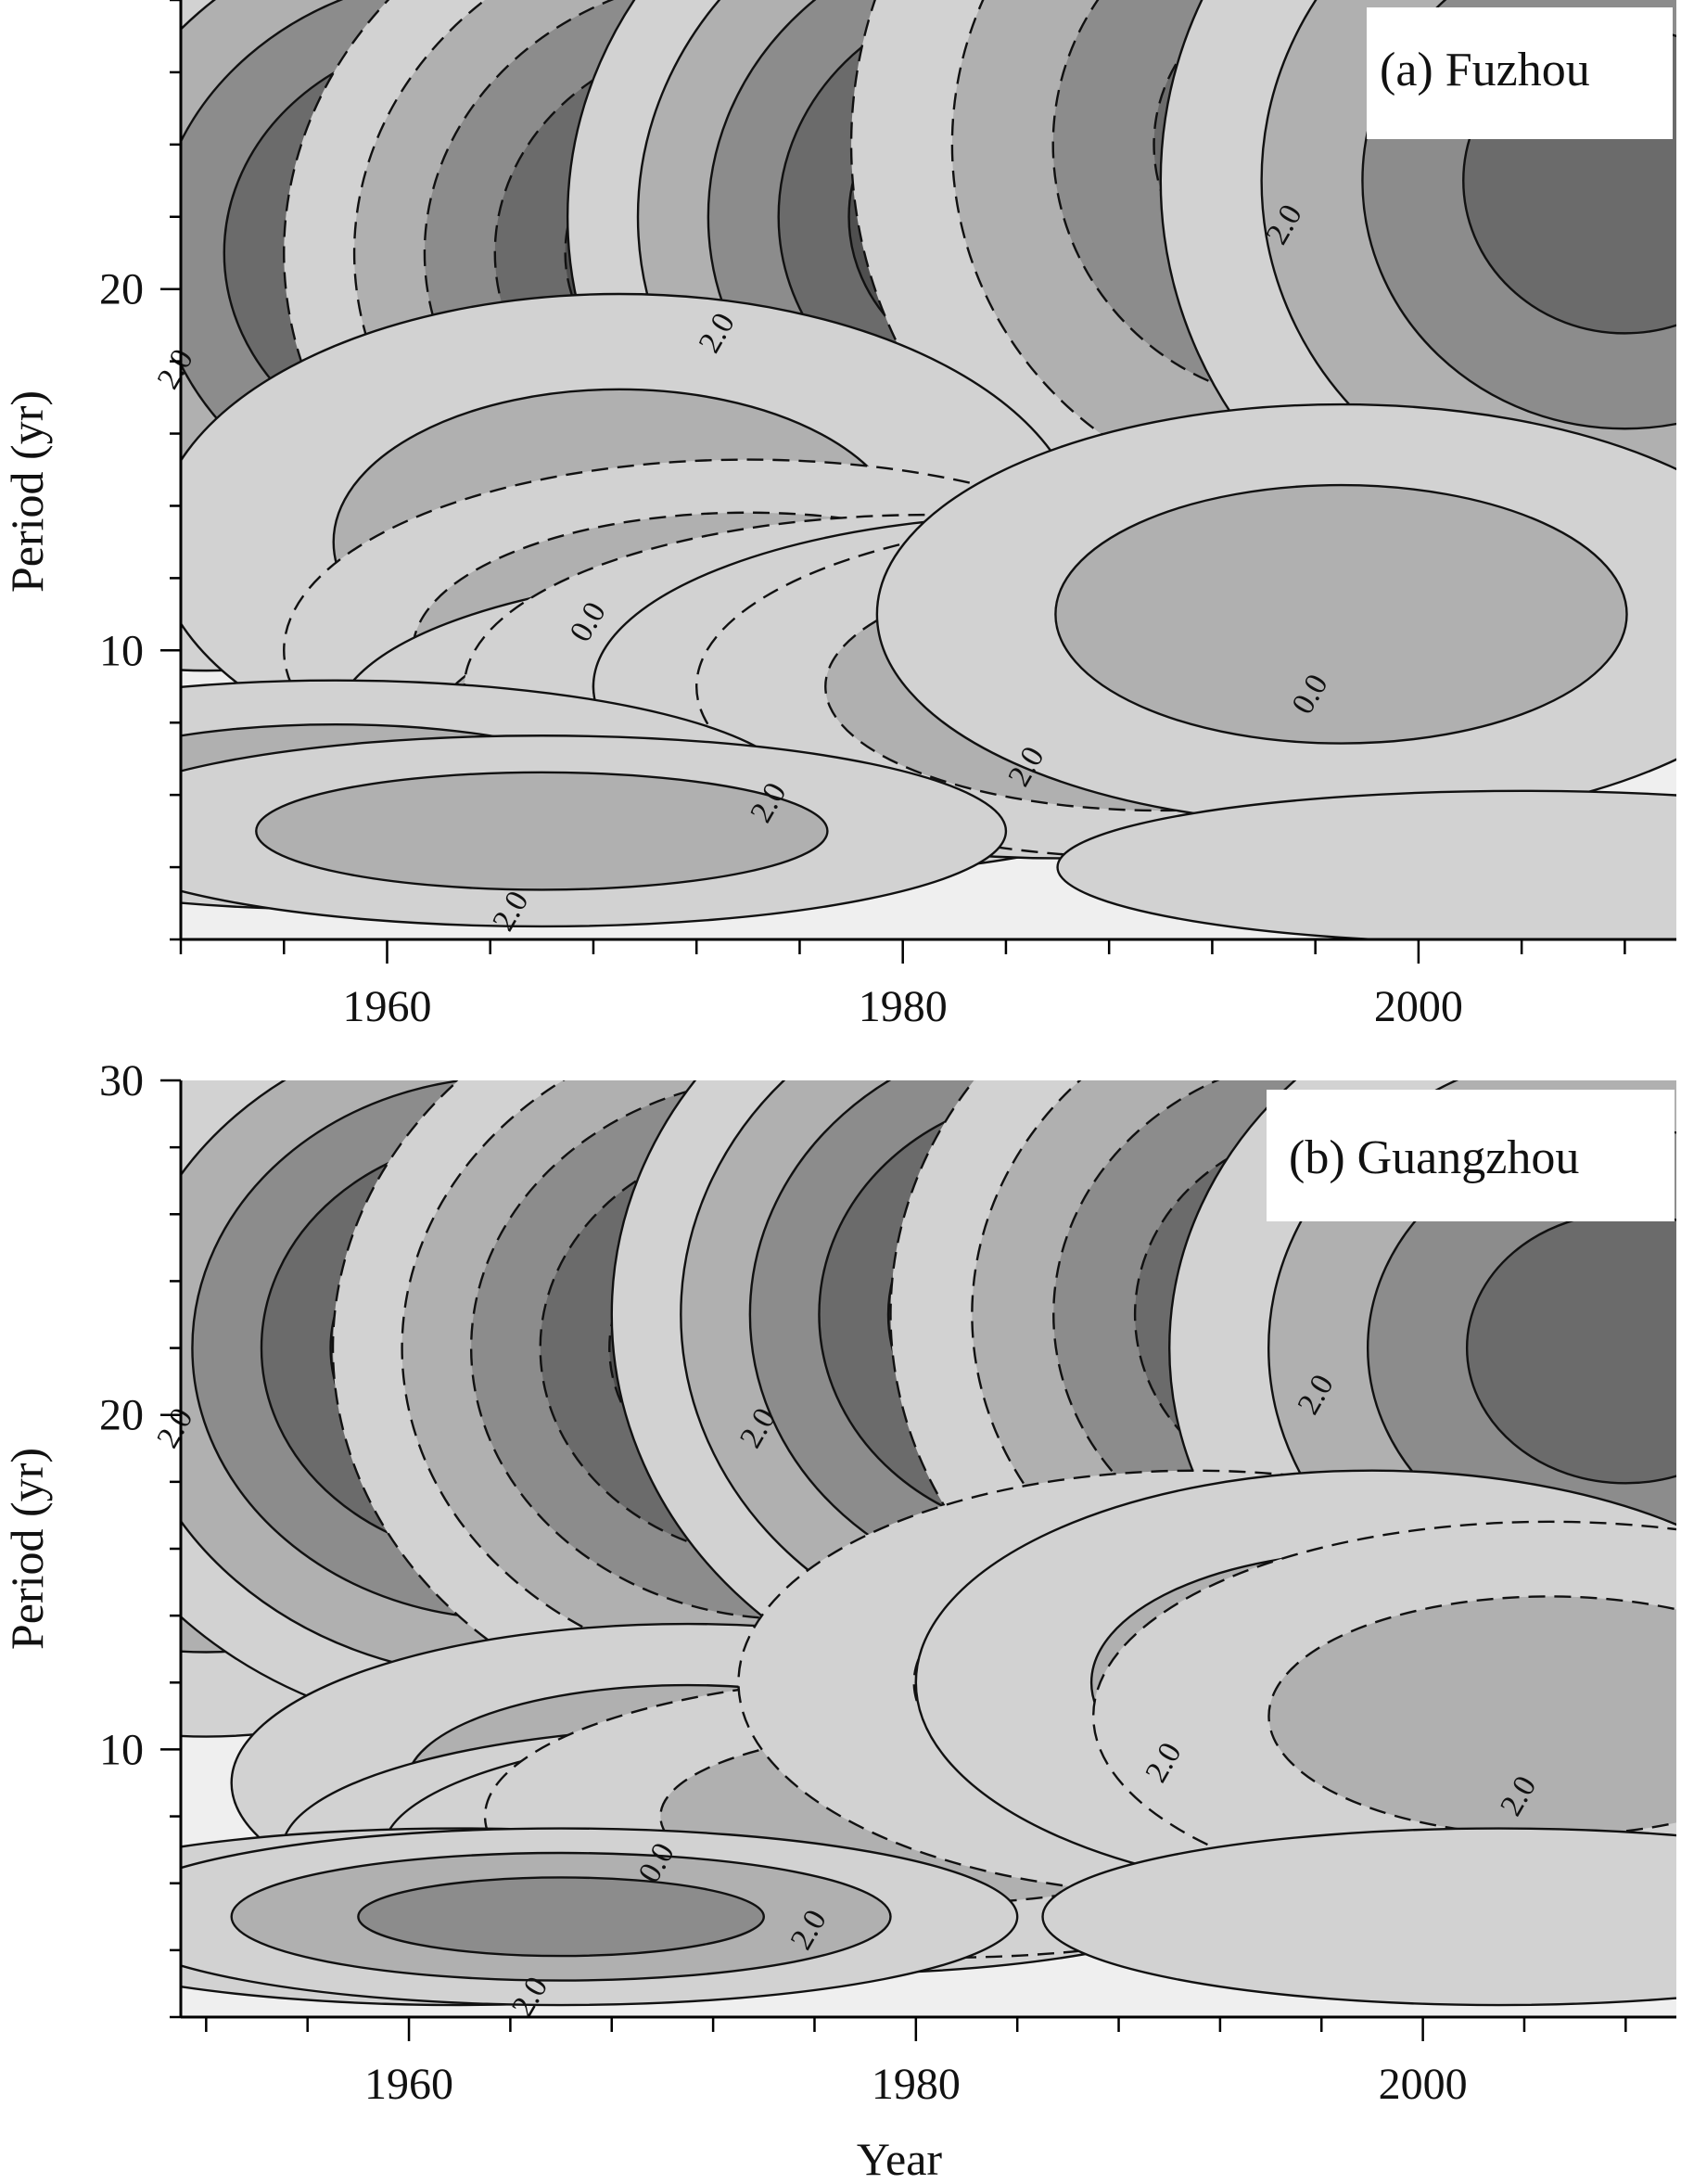 This screenshot has height=2184, width=1681. I want to click on y-axis-title-a: Period (yr), so click(27, 492).